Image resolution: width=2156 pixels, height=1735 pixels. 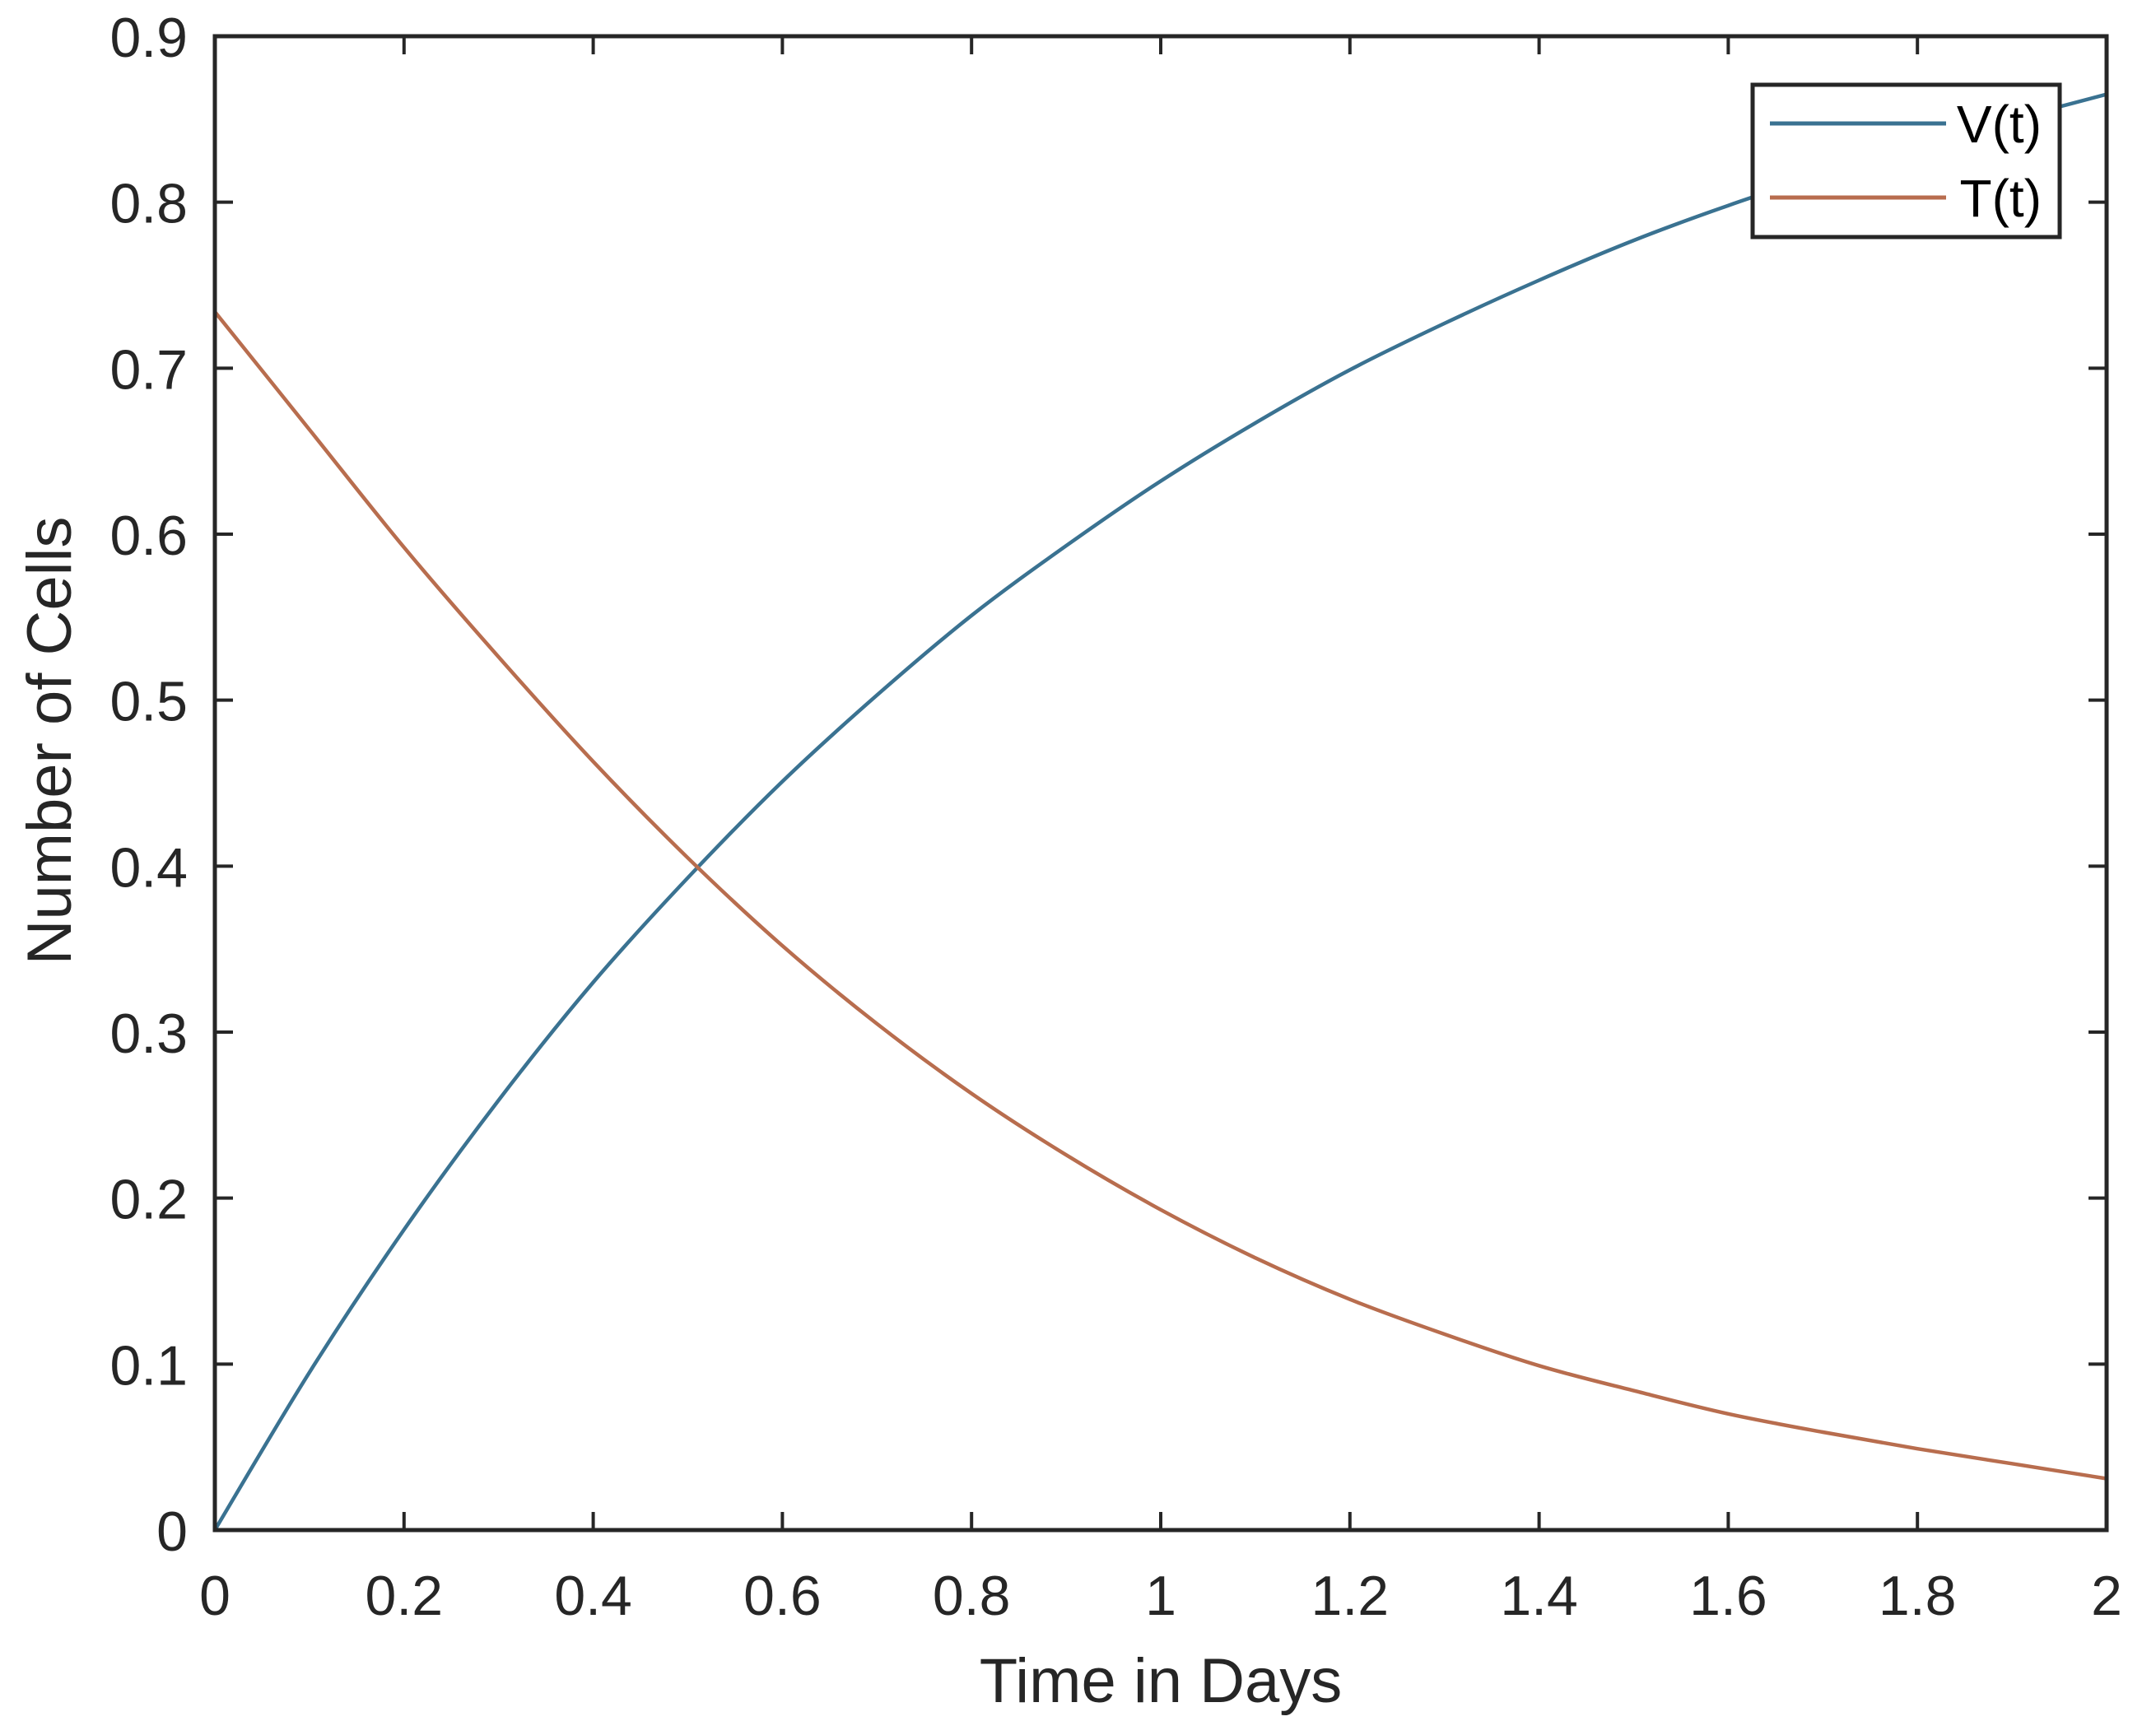 What do you see at coordinates (1539, 1596) in the screenshot?
I see `x-tick-label: 1.4` at bounding box center [1539, 1596].